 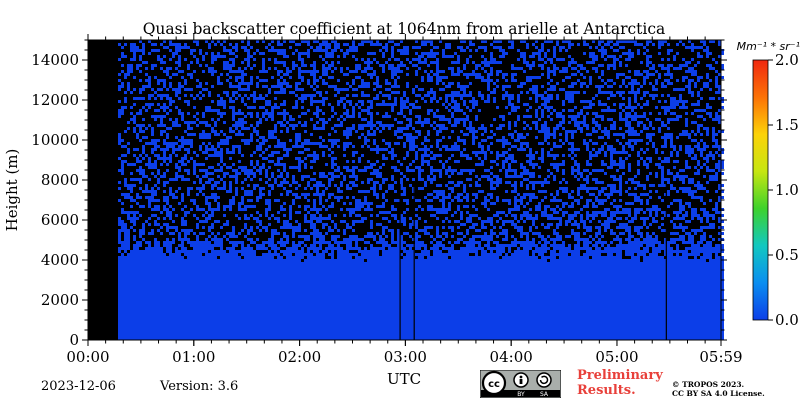 What do you see at coordinates (616, 357) in the screenshot?
I see `x-tick-label: 05:00` at bounding box center [616, 357].